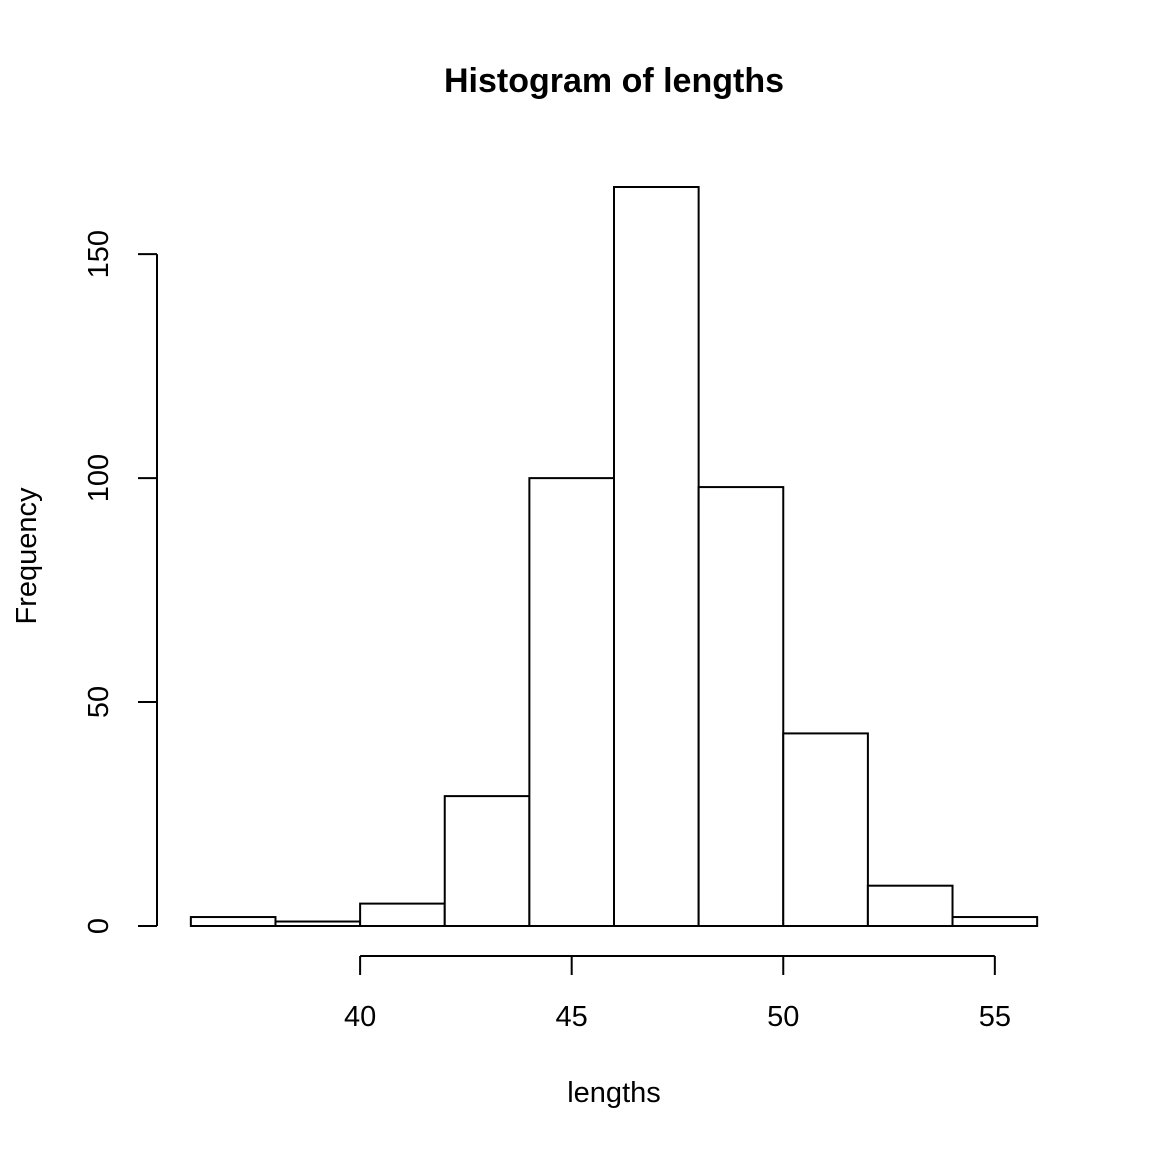 This screenshot has width=1152, height=1152. What do you see at coordinates (99, 478) in the screenshot?
I see `y-tick-label: 100` at bounding box center [99, 478].